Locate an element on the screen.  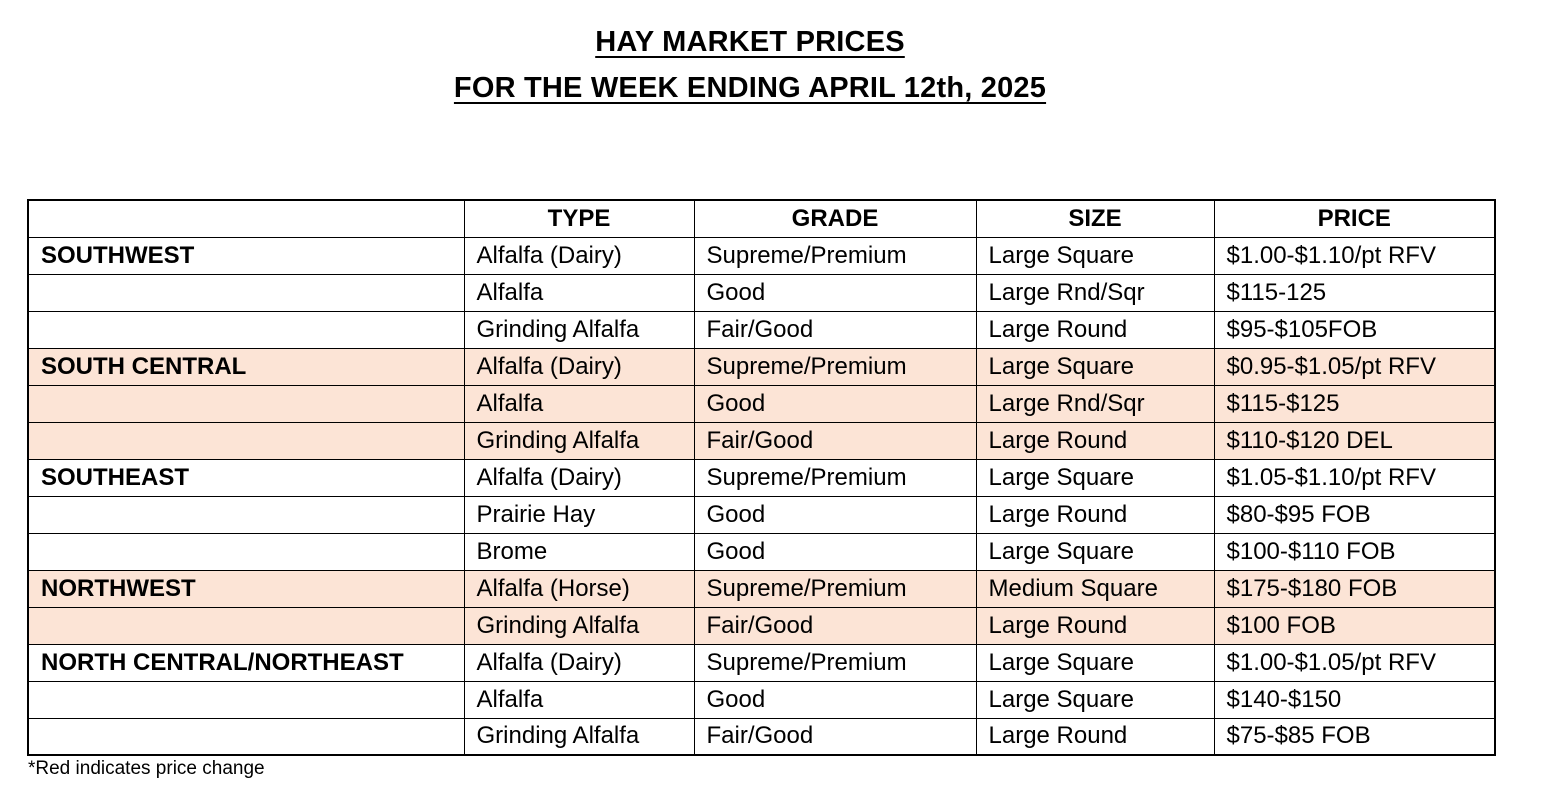
price-cell: $1.05-$1.10/pt RFV is located at coordinates (1354, 477).